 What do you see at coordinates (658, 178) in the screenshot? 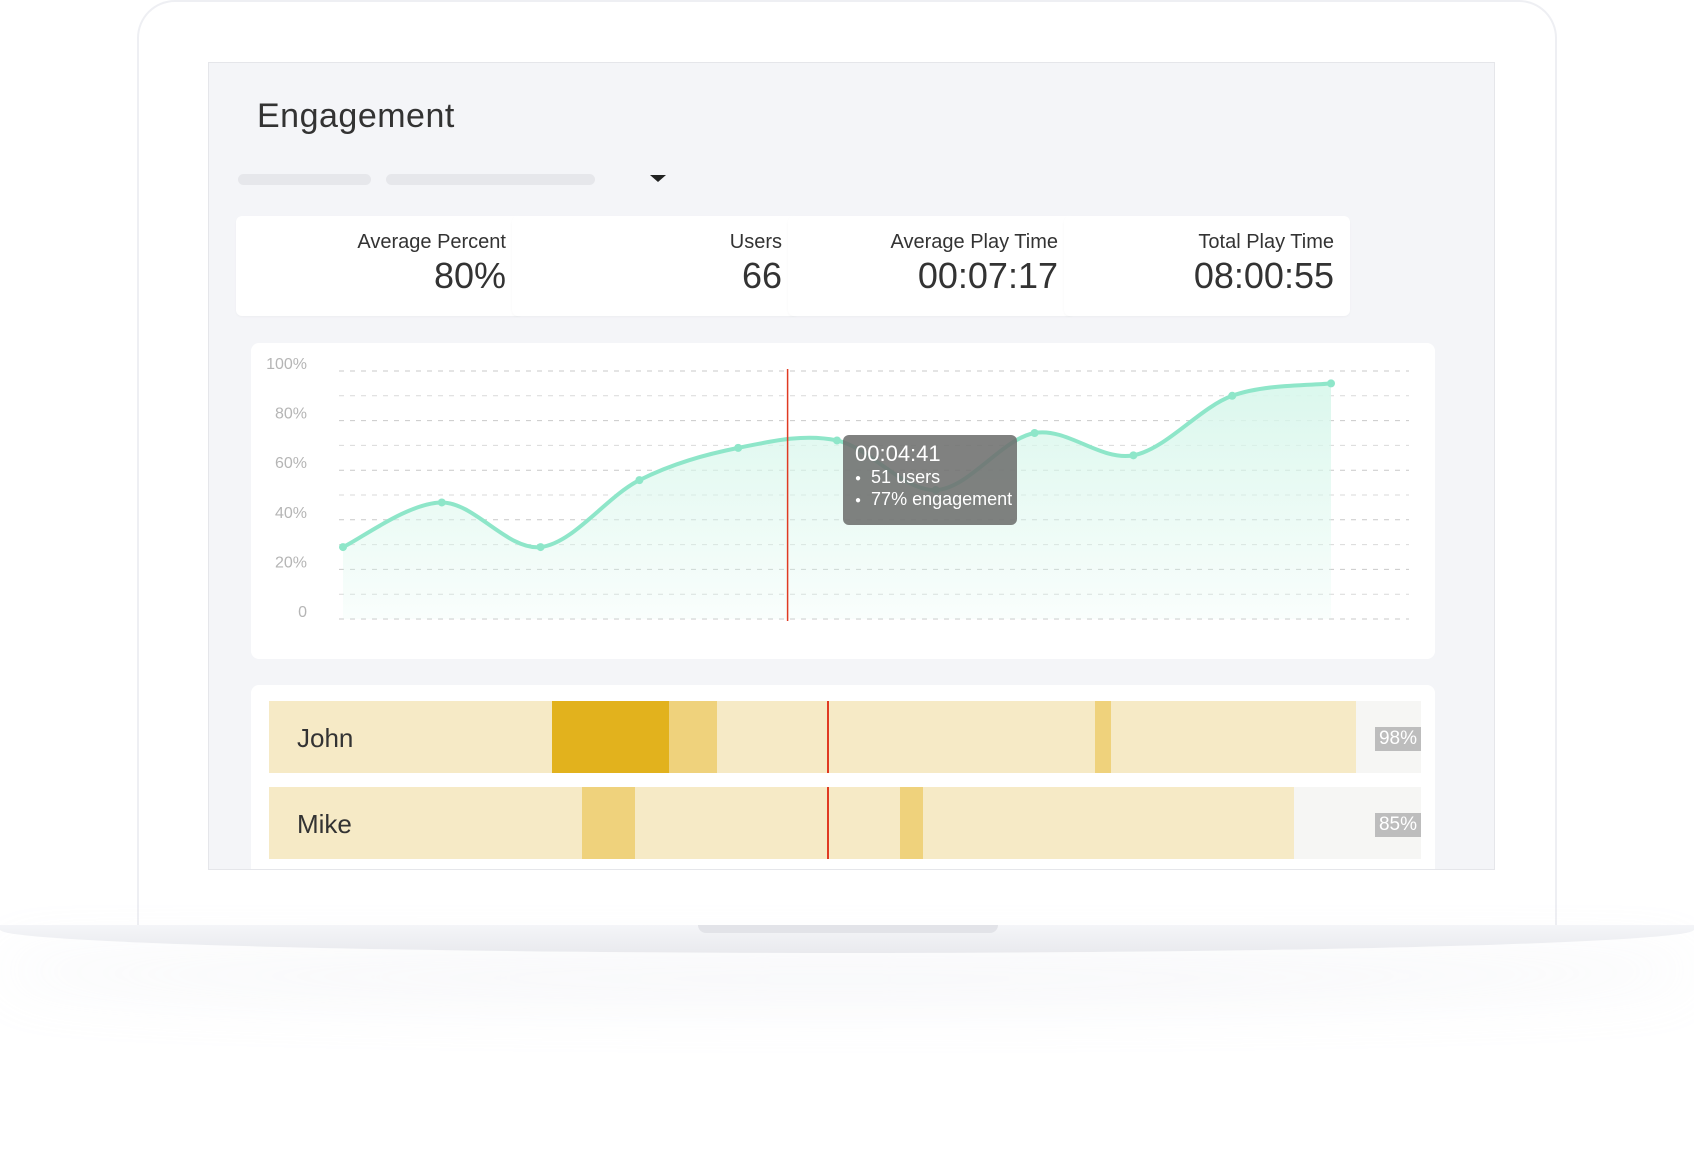
I see `chevron-down-icon` at bounding box center [658, 178].